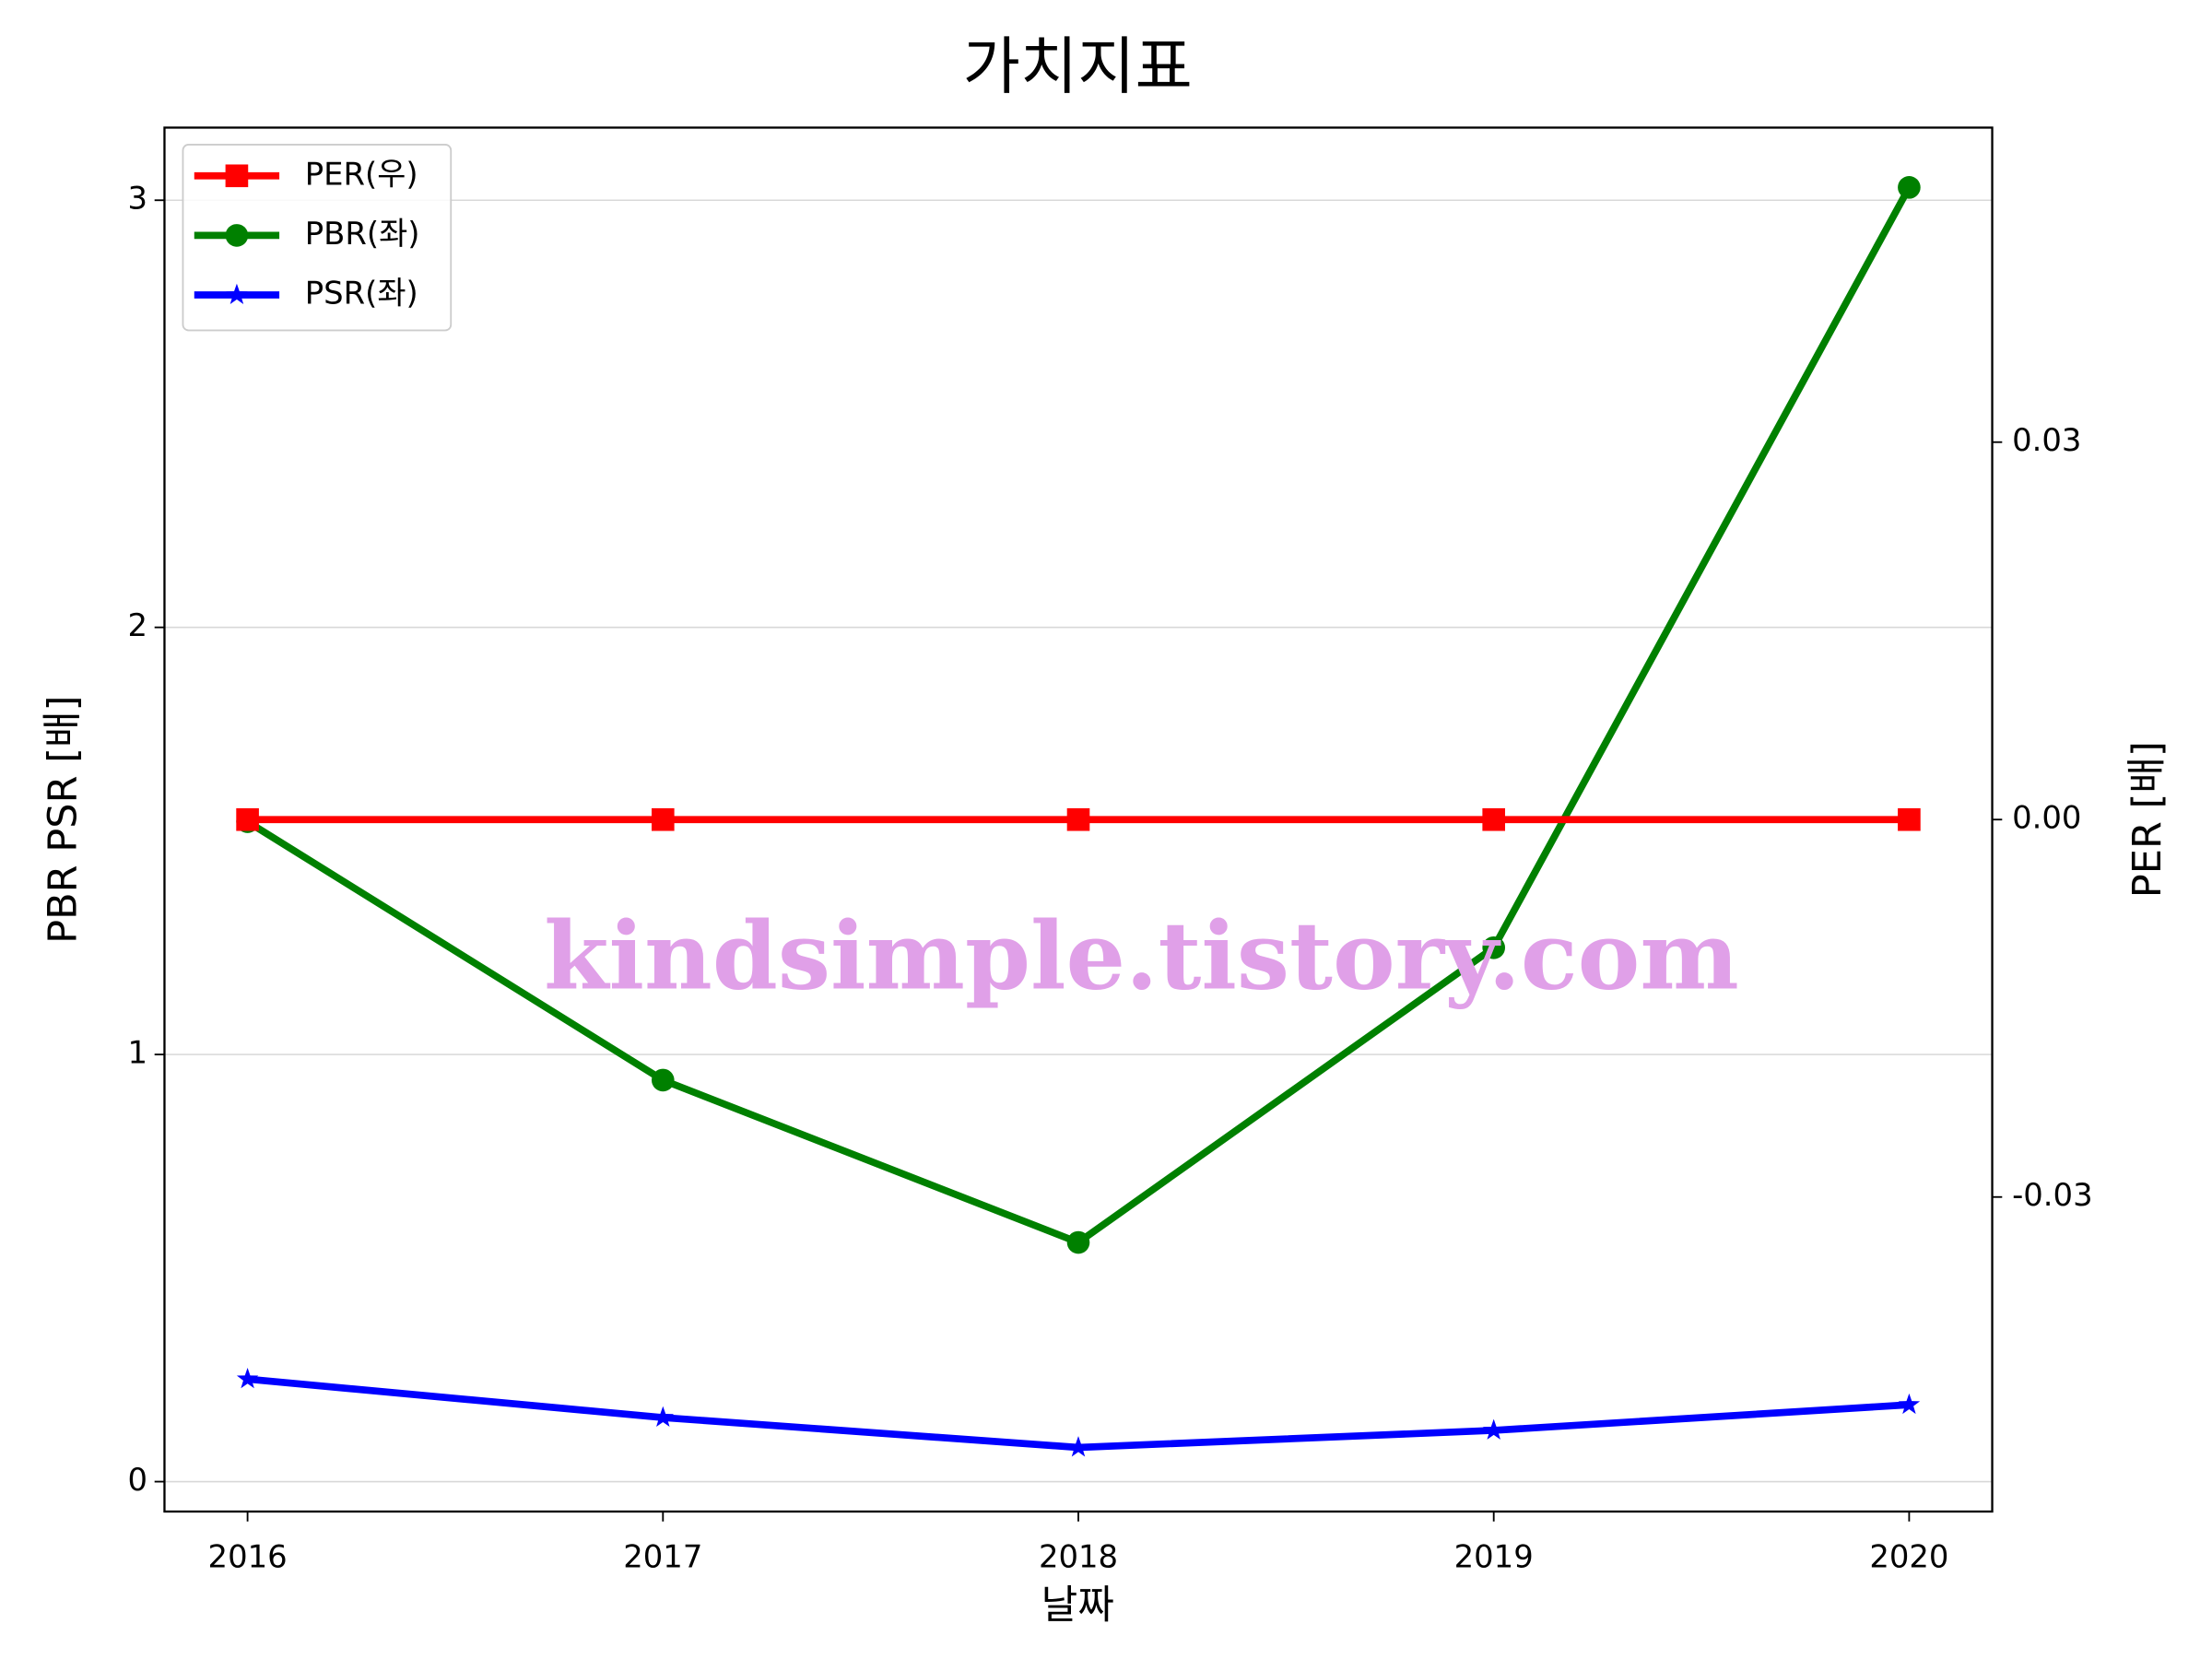  What do you see at coordinates (662, 1556) in the screenshot?
I see `x-tick-label: 2017` at bounding box center [662, 1556].